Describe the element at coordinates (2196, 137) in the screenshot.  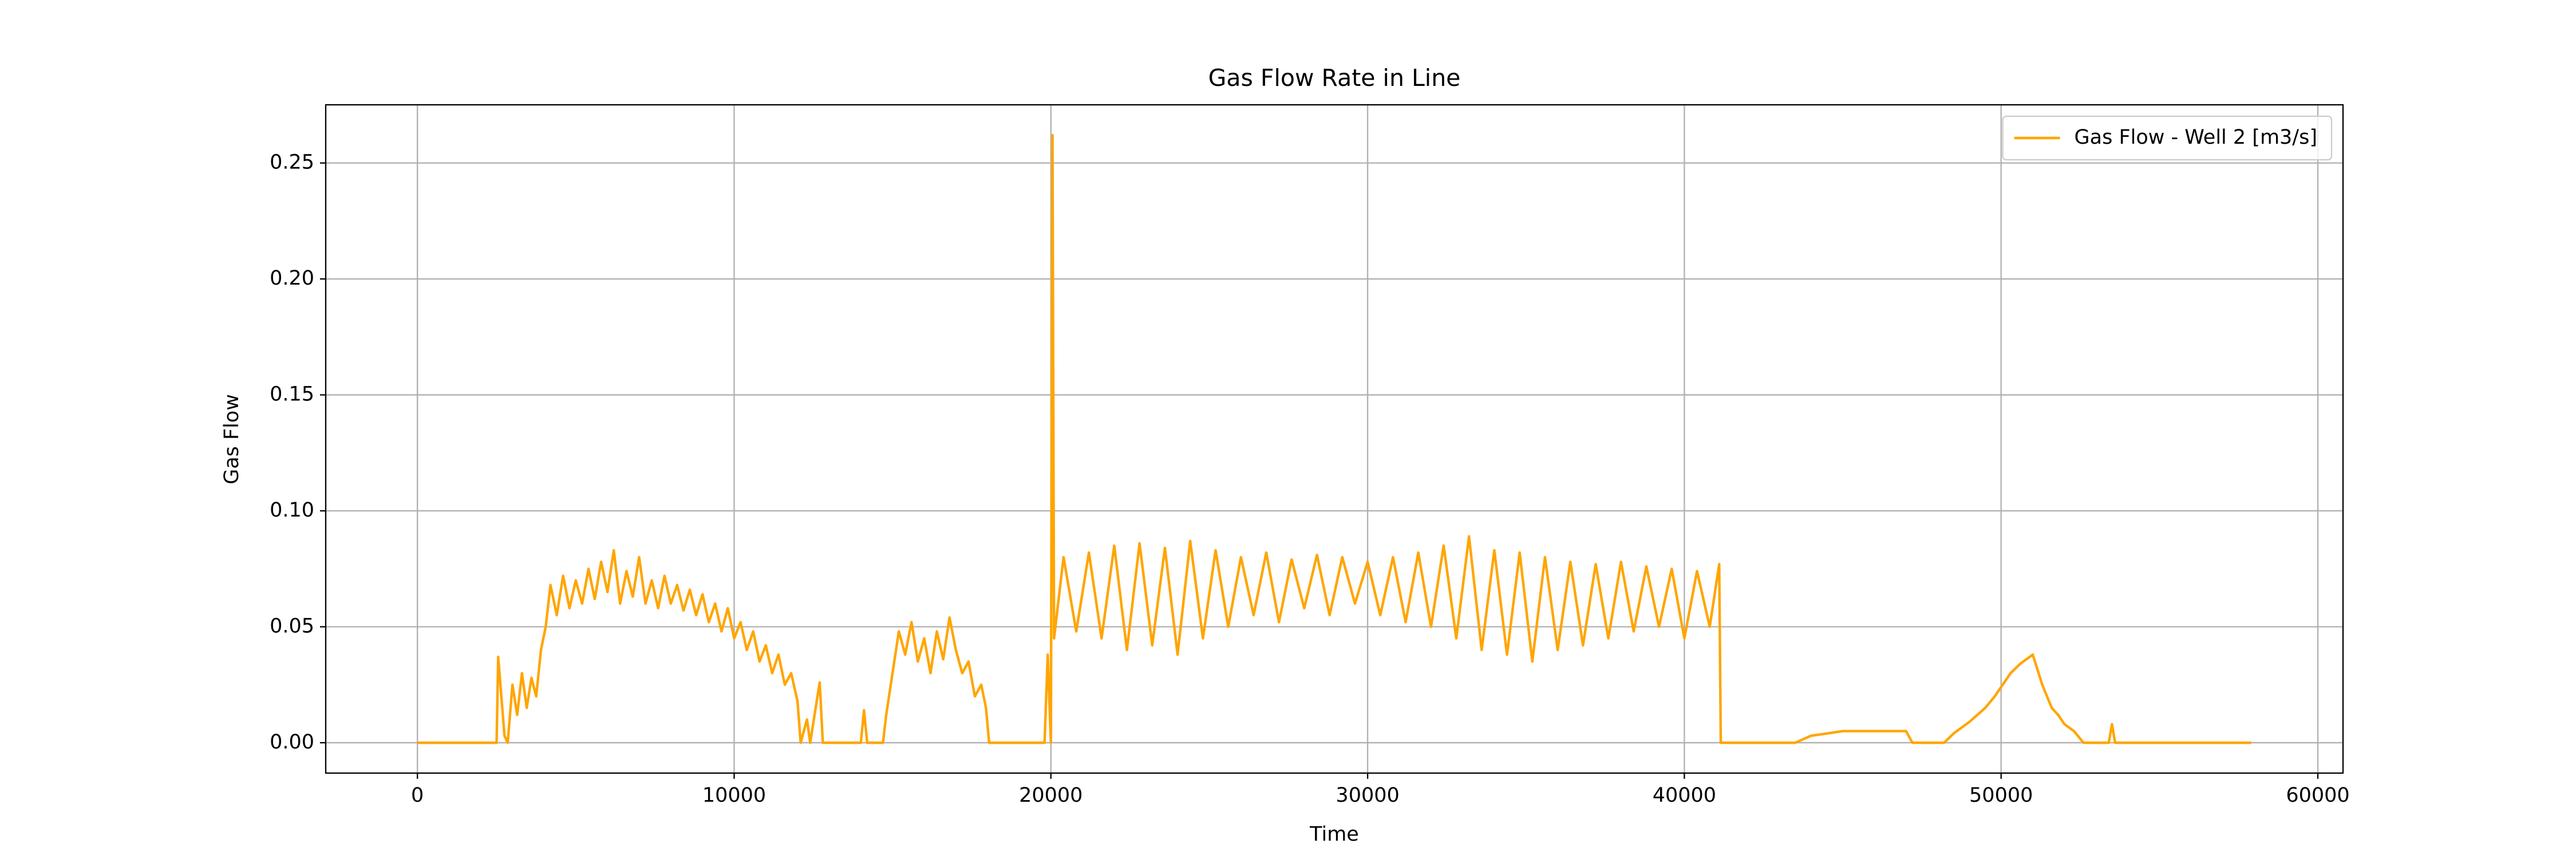
I see `legend-label: Gas Flow - Well 2 [m3/s]` at that location.